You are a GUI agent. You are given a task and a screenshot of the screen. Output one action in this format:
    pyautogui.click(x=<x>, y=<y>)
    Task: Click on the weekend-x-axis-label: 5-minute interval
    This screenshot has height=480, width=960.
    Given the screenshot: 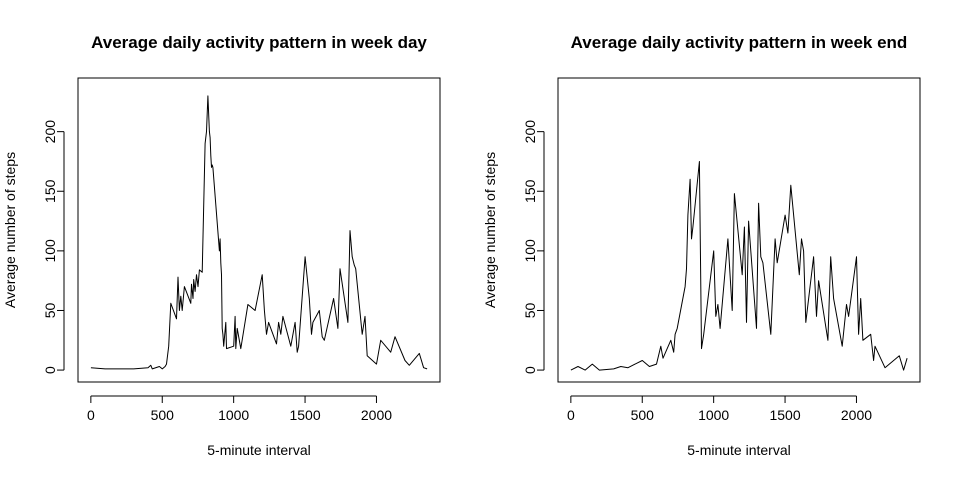 What is the action you would take?
    pyautogui.click(x=739, y=450)
    